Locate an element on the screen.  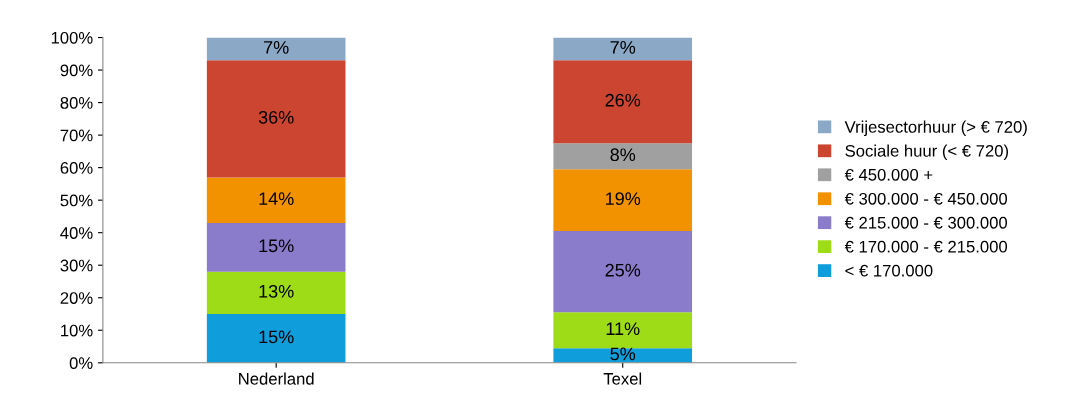
y-tick-label: 100% is located at coordinates (72, 37).